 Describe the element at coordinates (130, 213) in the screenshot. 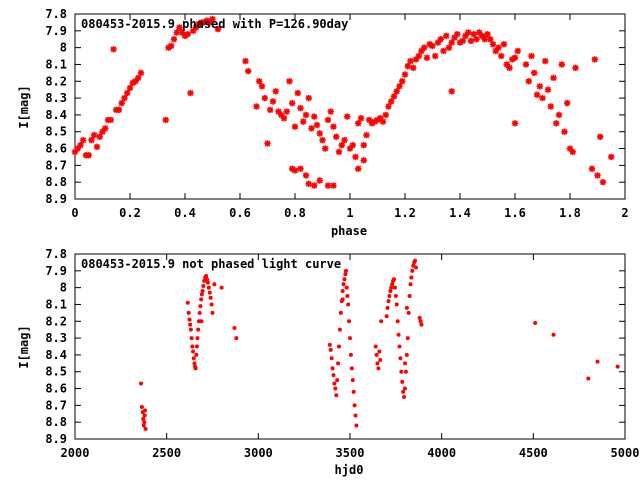

I see `x-tick-label: 0.2` at that location.